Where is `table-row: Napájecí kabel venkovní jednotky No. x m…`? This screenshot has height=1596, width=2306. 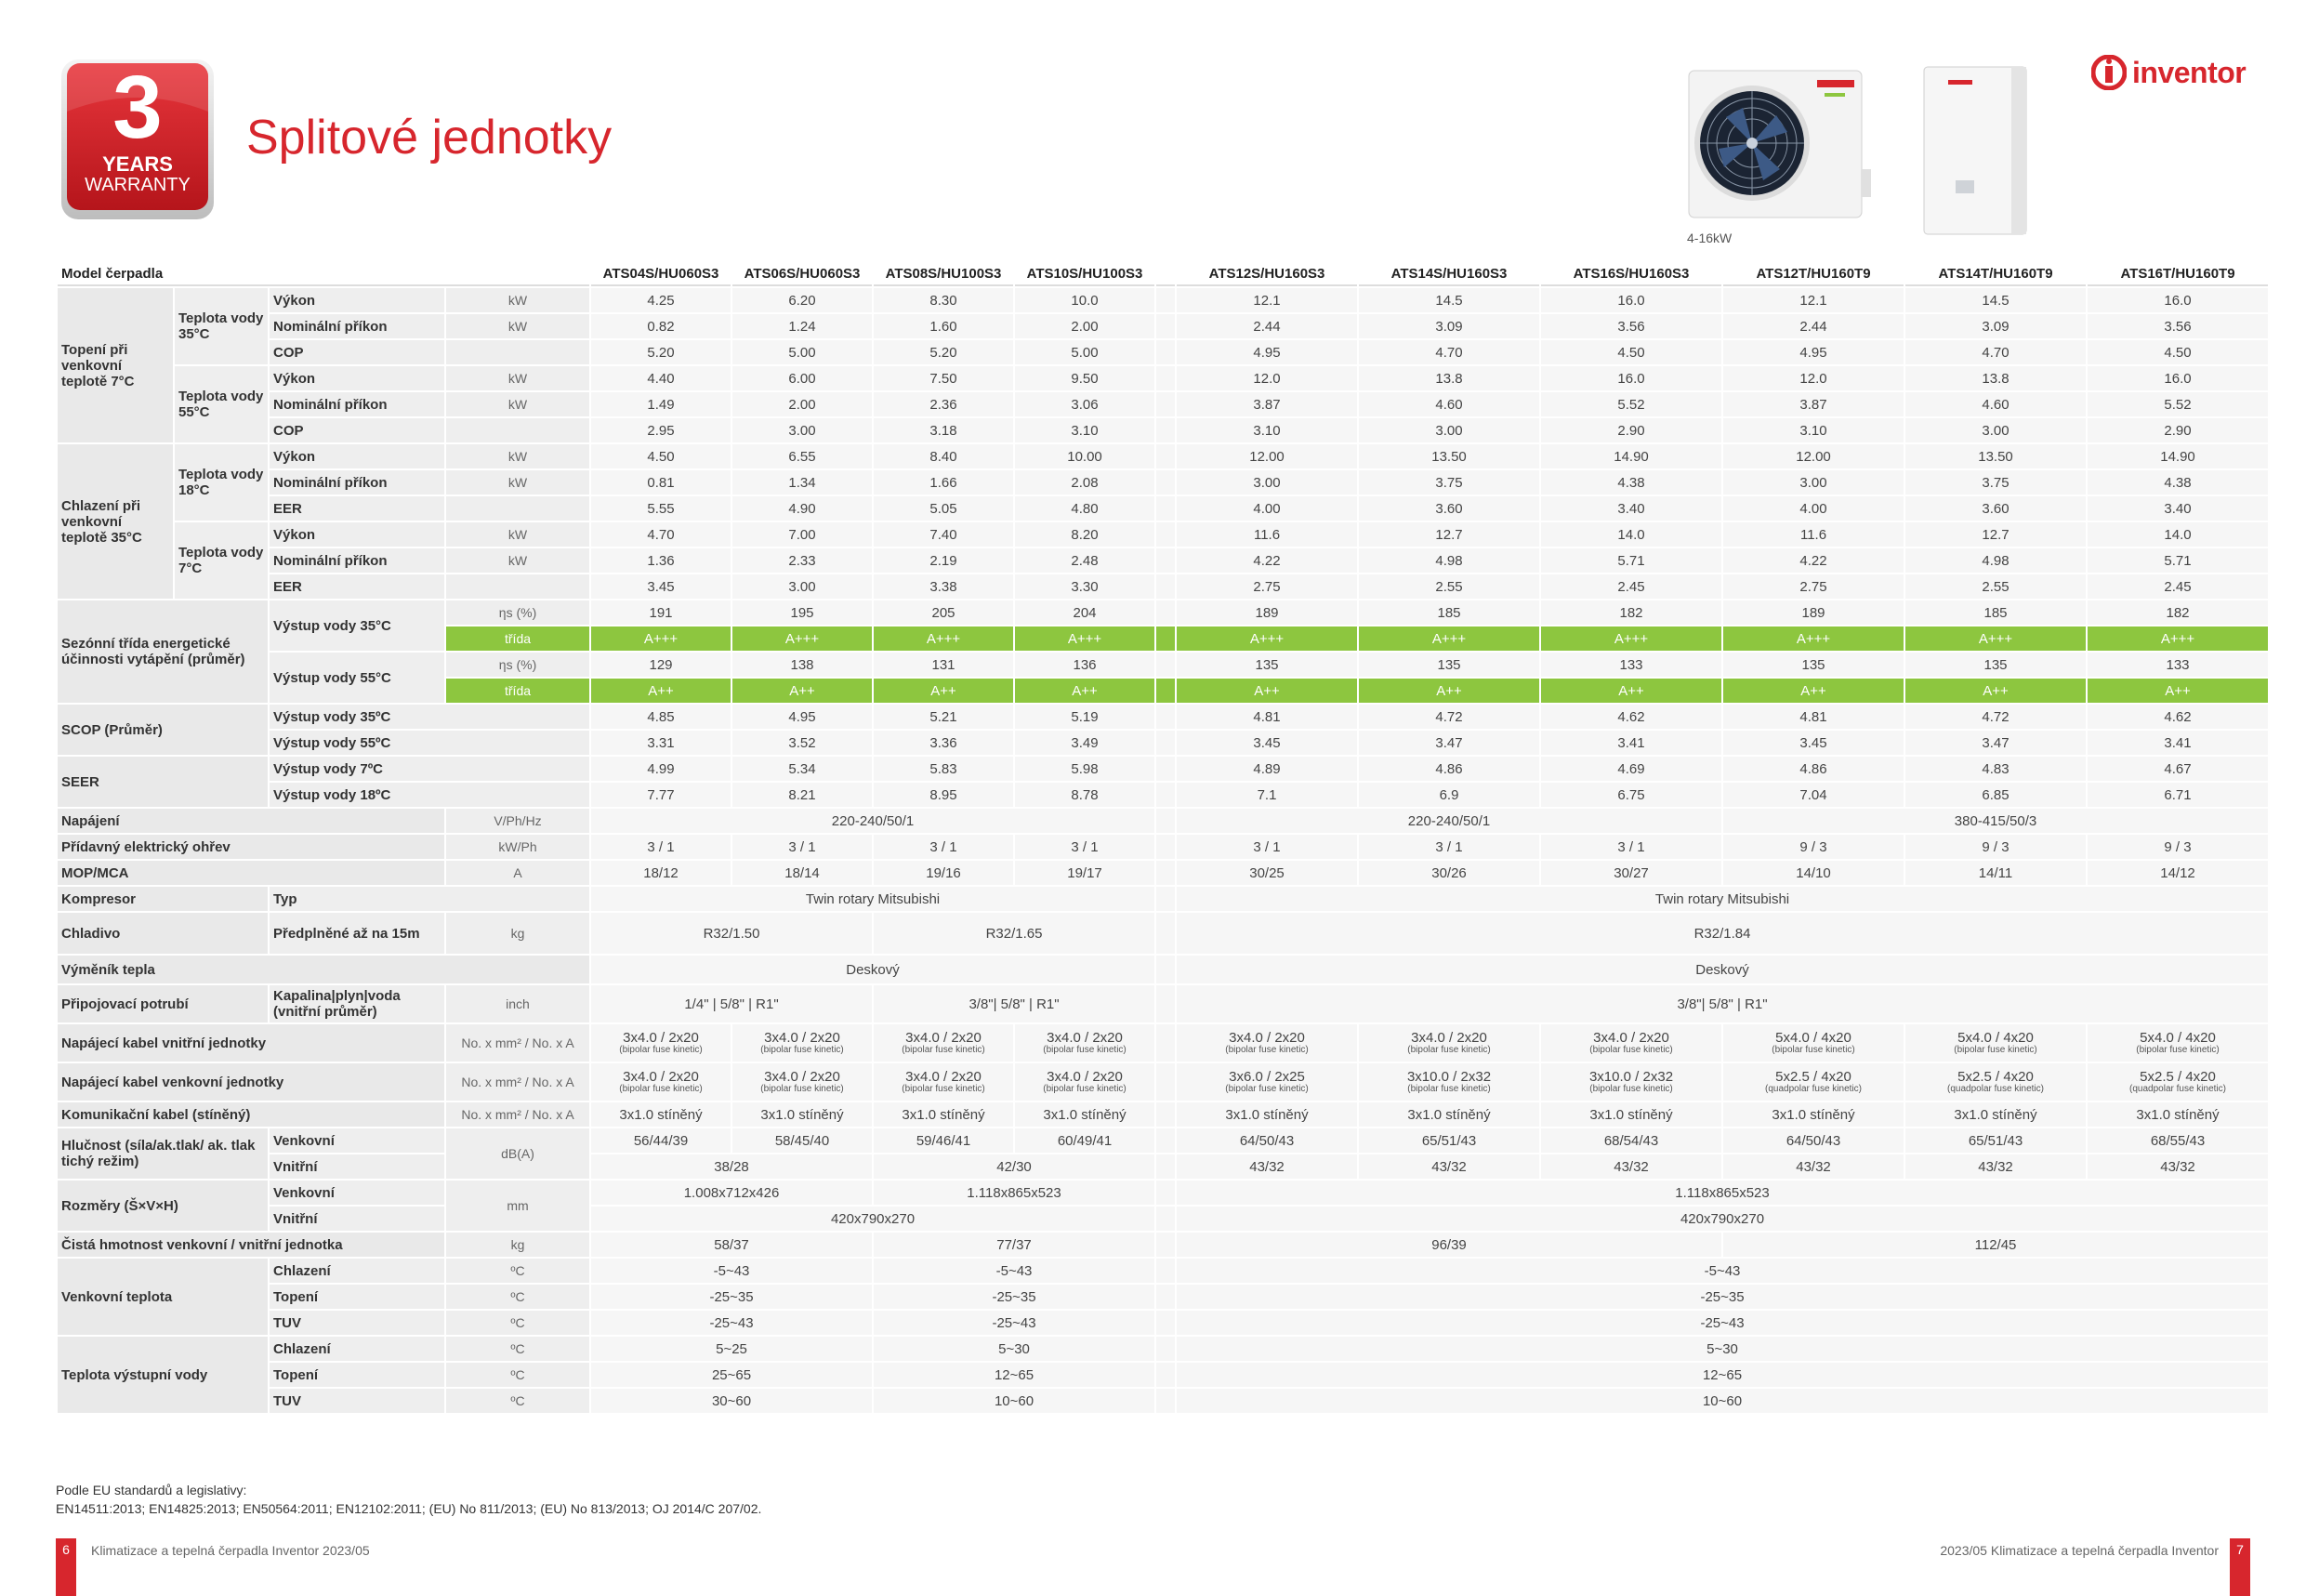 table-row: Napájecí kabel venkovní jednotky No. x m… is located at coordinates (1163, 1082).